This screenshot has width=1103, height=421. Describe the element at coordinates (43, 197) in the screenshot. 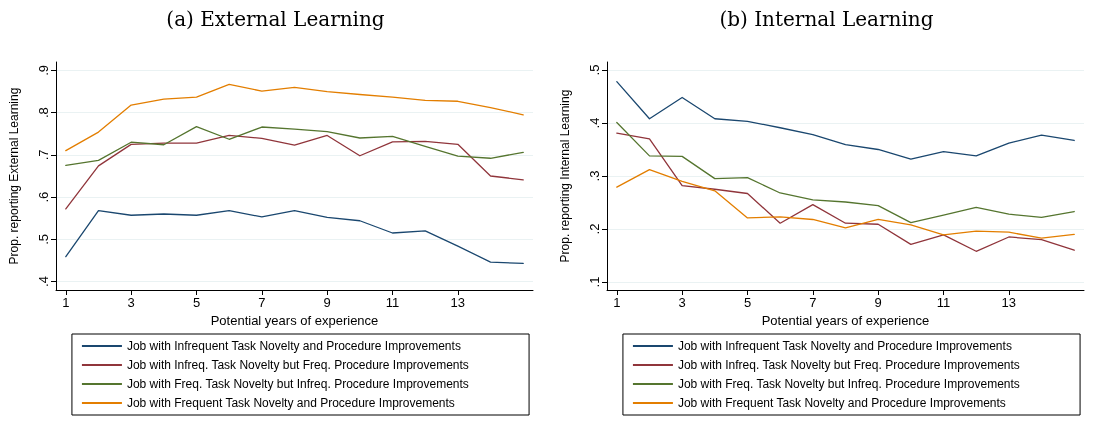

I see `y-tick-label: .6` at that location.